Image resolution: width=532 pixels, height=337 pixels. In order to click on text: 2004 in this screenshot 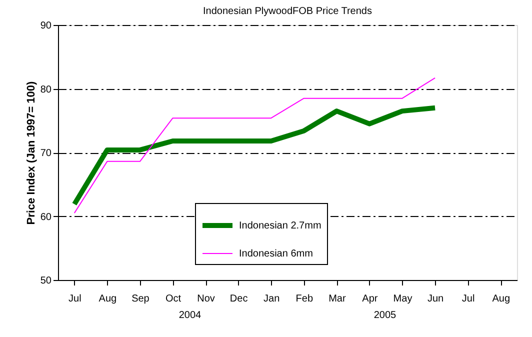, I will do `click(190, 315)`.